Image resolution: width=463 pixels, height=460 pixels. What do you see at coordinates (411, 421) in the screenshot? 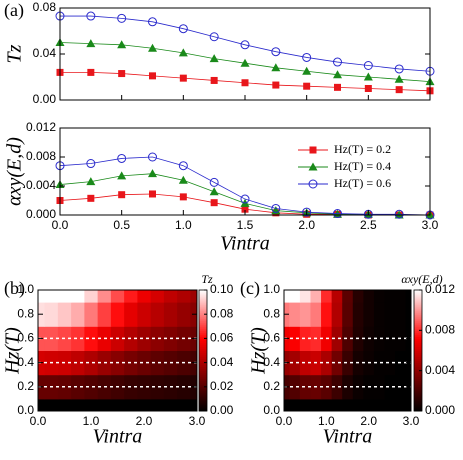
I see `x-tick-label: 3.0` at bounding box center [411, 421].